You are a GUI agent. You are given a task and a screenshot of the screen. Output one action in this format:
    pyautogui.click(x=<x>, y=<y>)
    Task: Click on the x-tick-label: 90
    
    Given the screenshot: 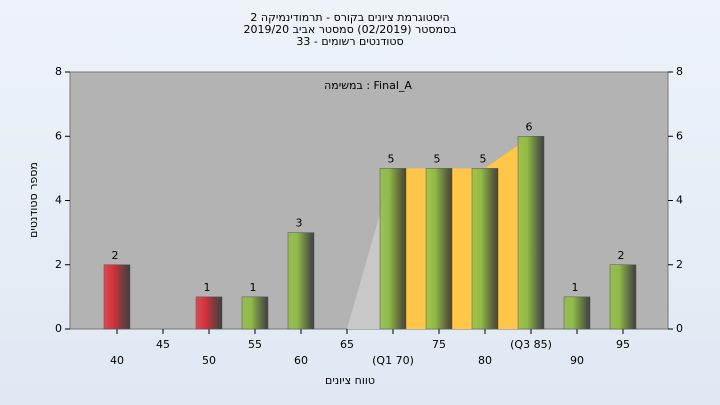 What is the action you would take?
    pyautogui.click(x=577, y=360)
    